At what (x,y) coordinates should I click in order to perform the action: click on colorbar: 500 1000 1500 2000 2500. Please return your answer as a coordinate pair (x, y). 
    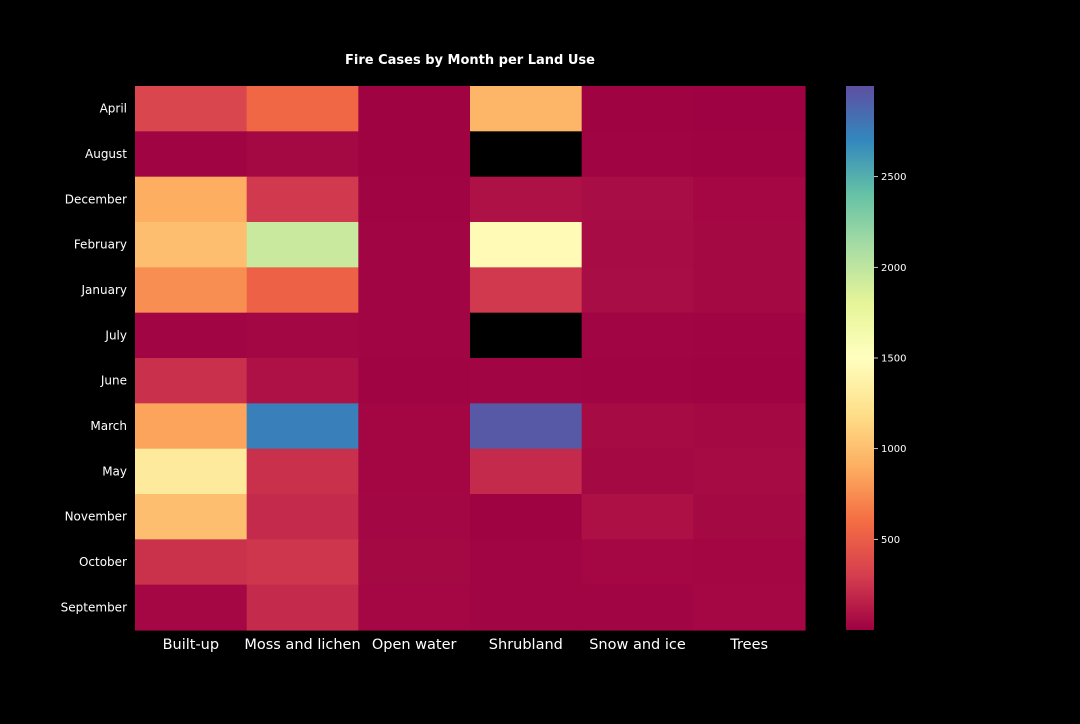
    Looking at the image, I should click on (876, 358).